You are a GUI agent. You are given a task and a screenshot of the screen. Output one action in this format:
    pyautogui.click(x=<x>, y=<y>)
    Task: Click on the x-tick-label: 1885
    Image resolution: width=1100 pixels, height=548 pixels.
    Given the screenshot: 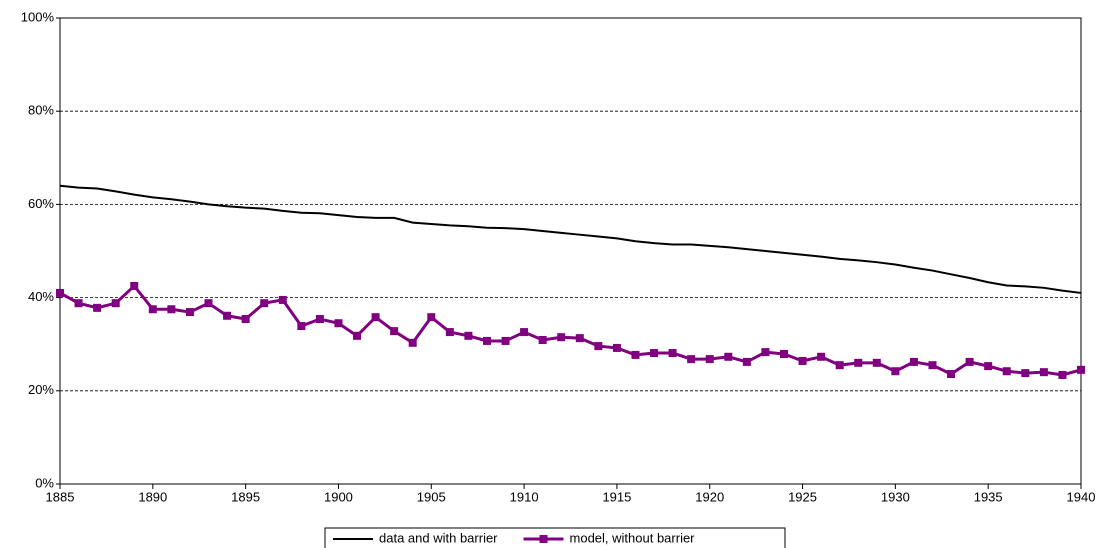 What is the action you would take?
    pyautogui.click(x=60, y=496)
    